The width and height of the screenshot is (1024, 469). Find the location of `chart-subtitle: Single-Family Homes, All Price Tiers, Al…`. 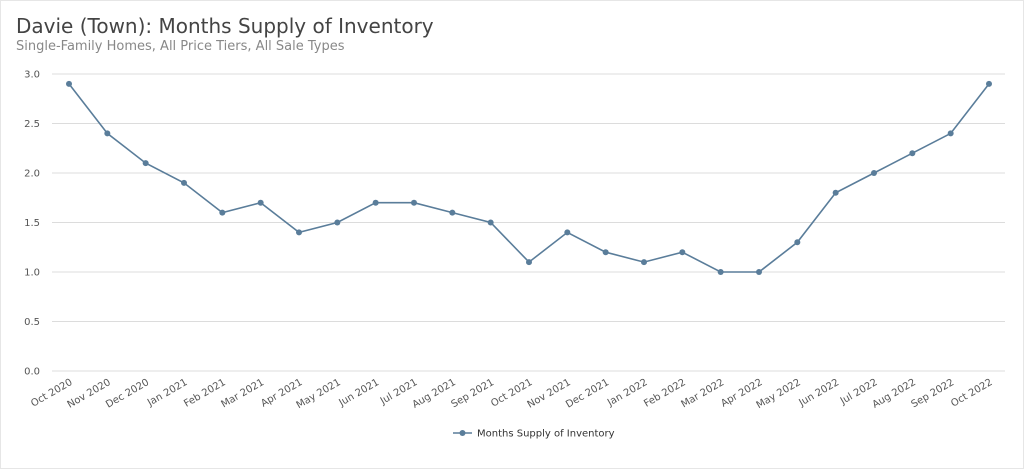

chart-subtitle: Single-Family Homes, All Price Tiers, Al… is located at coordinates (180, 46).